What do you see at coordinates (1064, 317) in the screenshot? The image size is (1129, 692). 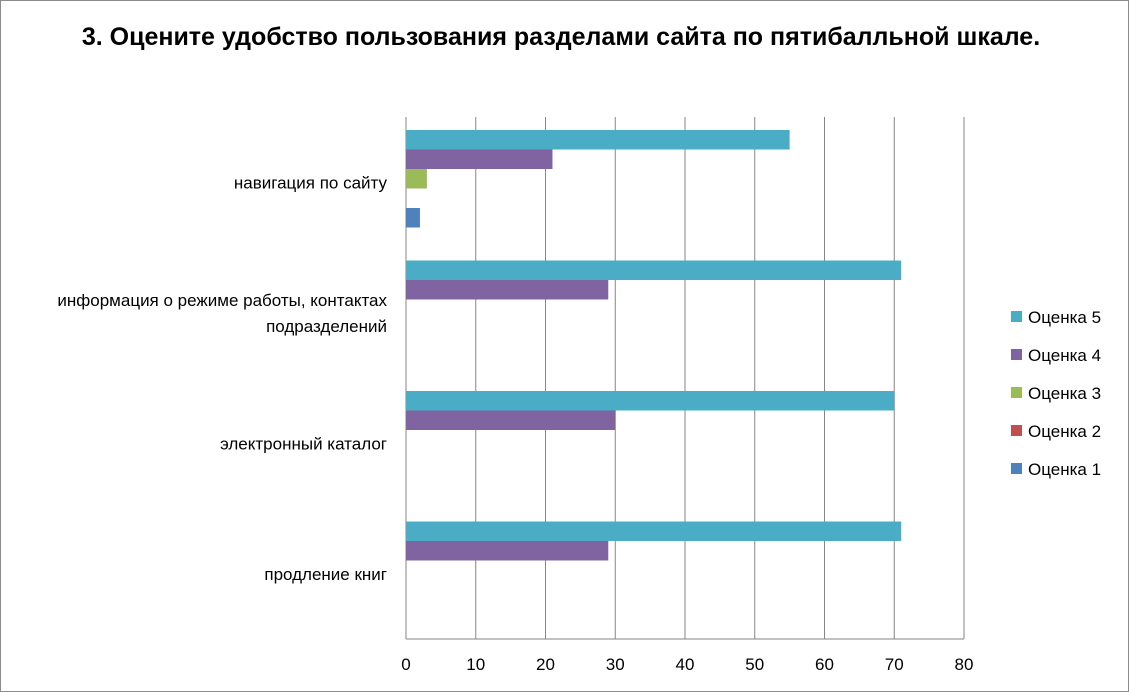 I see `legend-label: Оценка 5` at bounding box center [1064, 317].